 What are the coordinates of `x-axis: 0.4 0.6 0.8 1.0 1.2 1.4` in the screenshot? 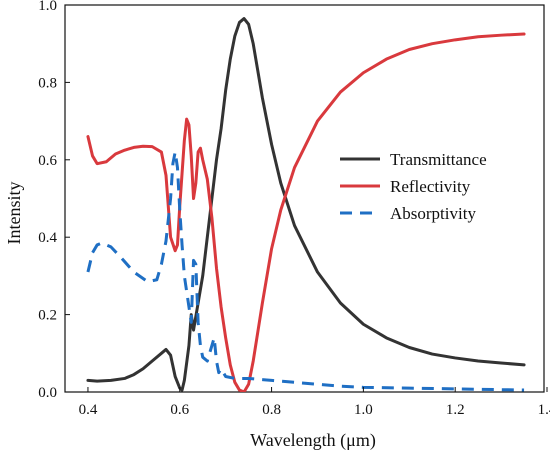 It's located at (314, 402).